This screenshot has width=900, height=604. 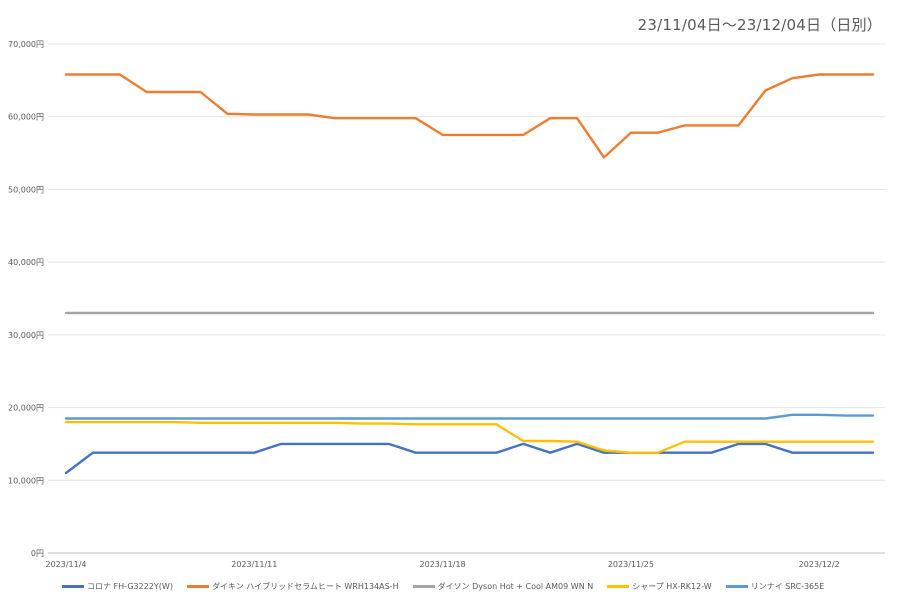 What do you see at coordinates (443, 564) in the screenshot?
I see `x-tick-label: 2023/11/18` at bounding box center [443, 564].